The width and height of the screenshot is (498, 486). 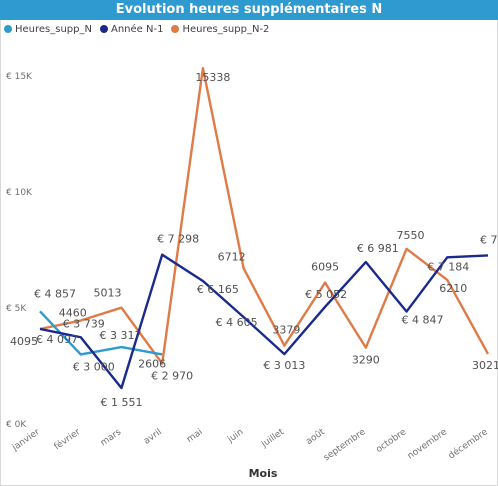 What do you see at coordinates (345, 445) in the screenshot?
I see `x-tick-label: septembre` at bounding box center [345, 445].